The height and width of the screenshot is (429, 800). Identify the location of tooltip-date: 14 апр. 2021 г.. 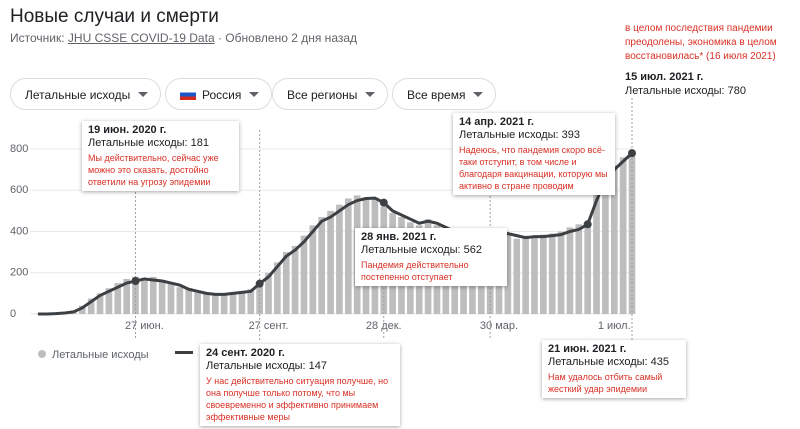
(496, 122).